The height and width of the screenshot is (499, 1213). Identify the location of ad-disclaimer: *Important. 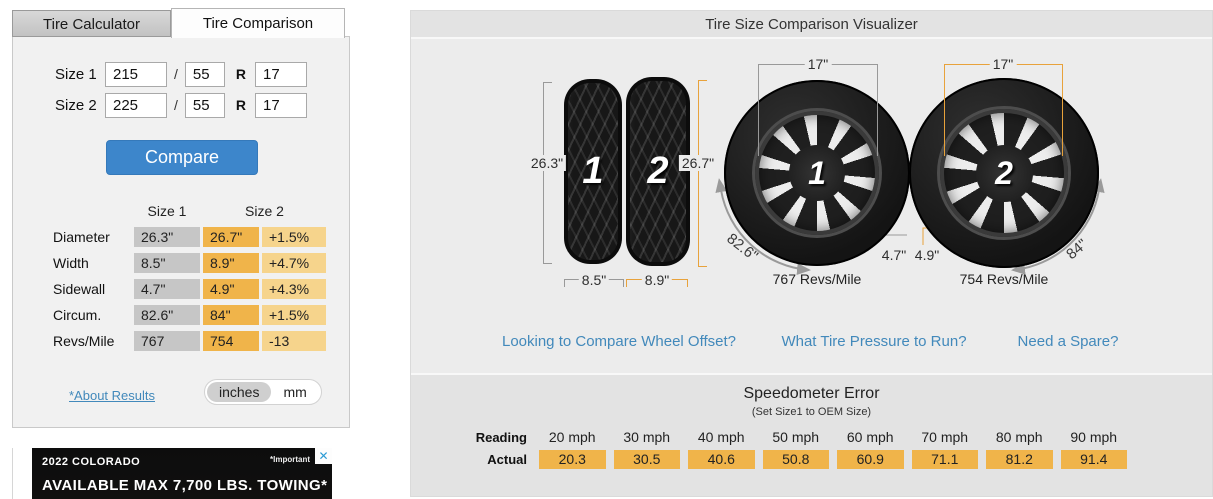
(290, 459).